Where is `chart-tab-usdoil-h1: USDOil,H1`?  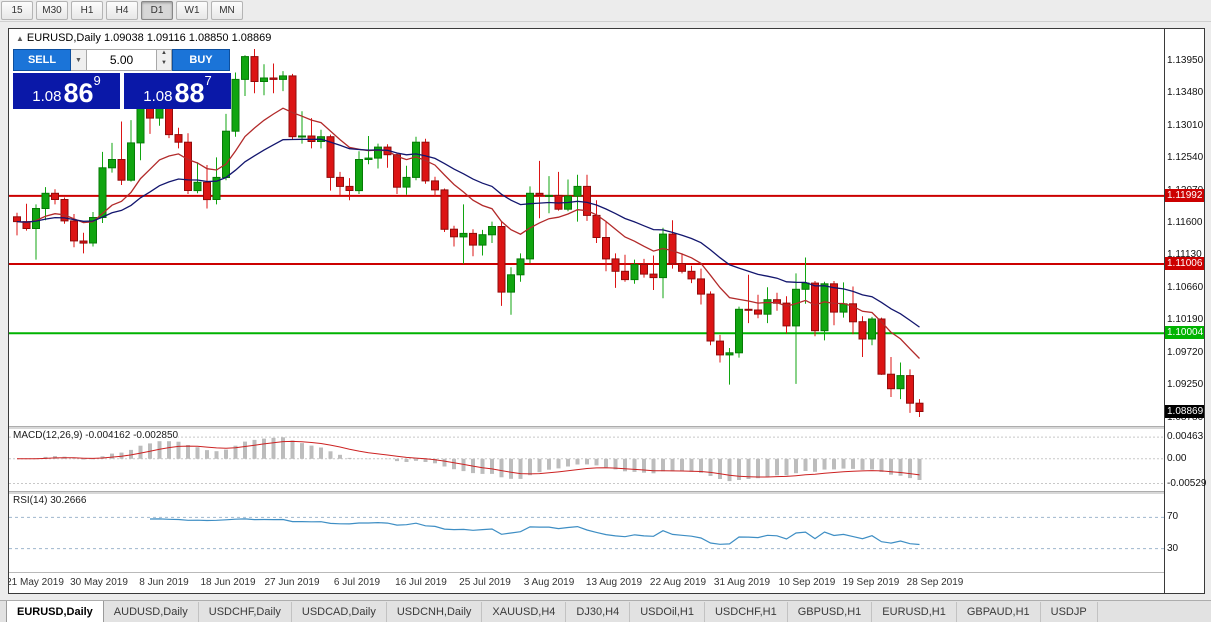 chart-tab-usdoil-h1: USDOil,H1 is located at coordinates (667, 612).